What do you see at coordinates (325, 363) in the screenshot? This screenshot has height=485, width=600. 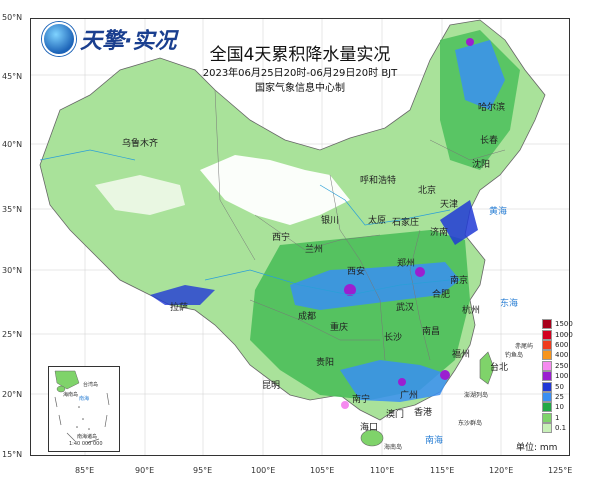 I see `city-label: 贵阳` at bounding box center [325, 363].